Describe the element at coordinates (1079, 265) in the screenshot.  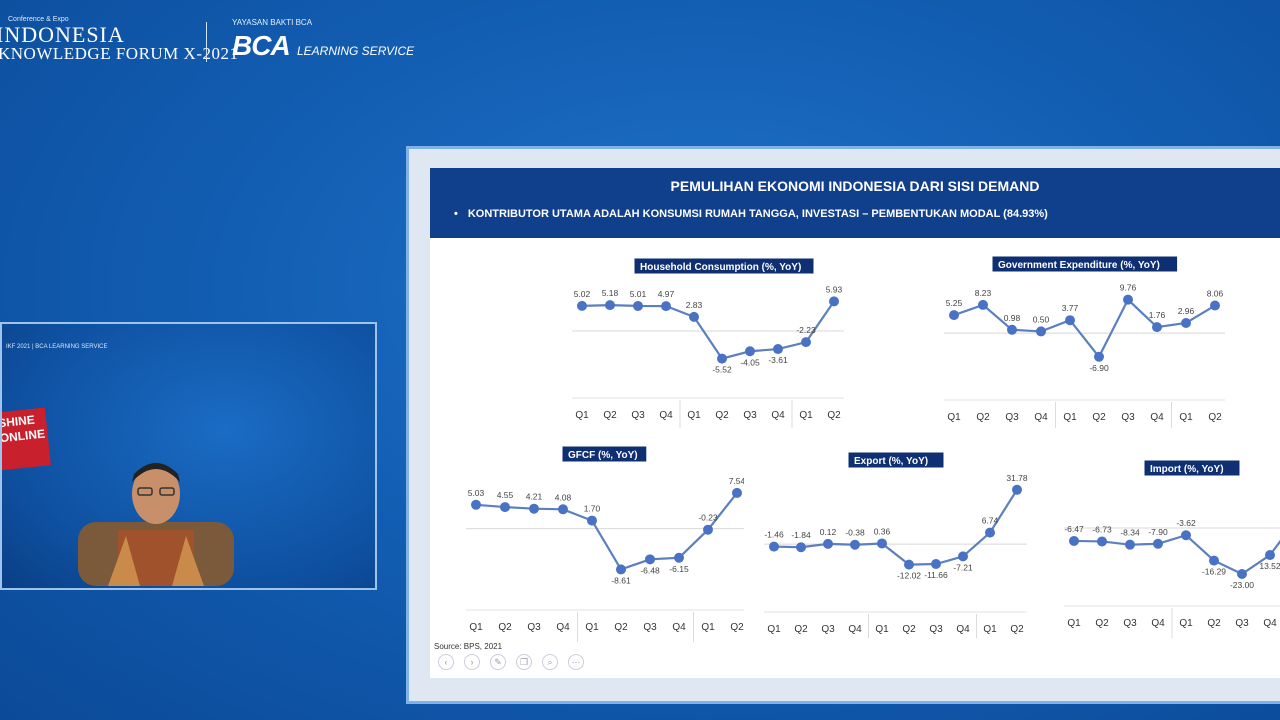
I see `chart-title: Government Expenditure (%, YoY)` at that location.